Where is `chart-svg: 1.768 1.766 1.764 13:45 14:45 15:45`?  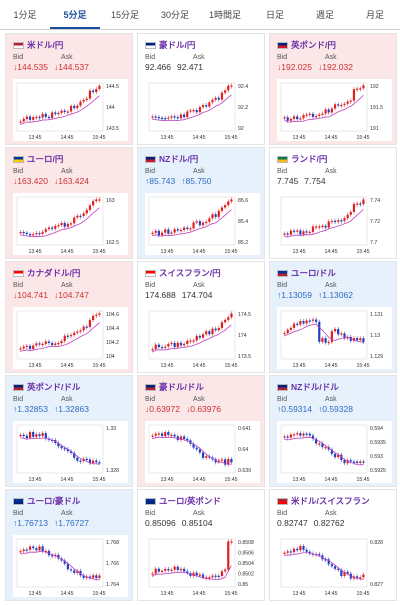
chart-svg: 1.768 1.766 1.764 13:45 14:45 15:45 is located at coordinates (67, 567).